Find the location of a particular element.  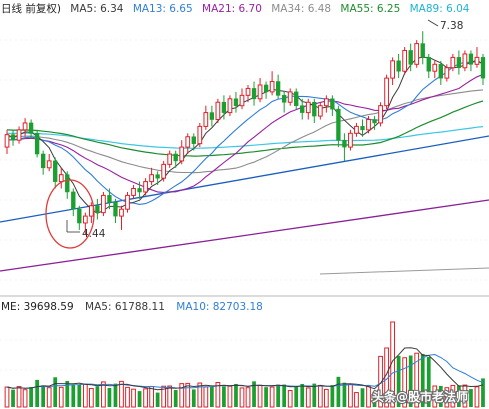

ma55-line is located at coordinates (245, 128).